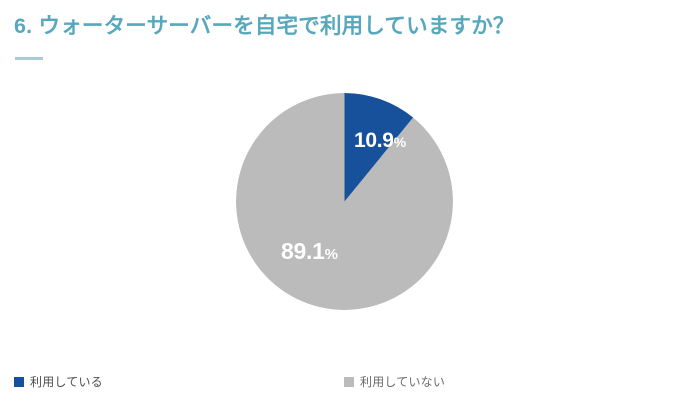 Image resolution: width=700 pixels, height=413 pixels. Describe the element at coordinates (331, 254) in the screenshot. I see `pie-label-not-using-percent: %` at that location.